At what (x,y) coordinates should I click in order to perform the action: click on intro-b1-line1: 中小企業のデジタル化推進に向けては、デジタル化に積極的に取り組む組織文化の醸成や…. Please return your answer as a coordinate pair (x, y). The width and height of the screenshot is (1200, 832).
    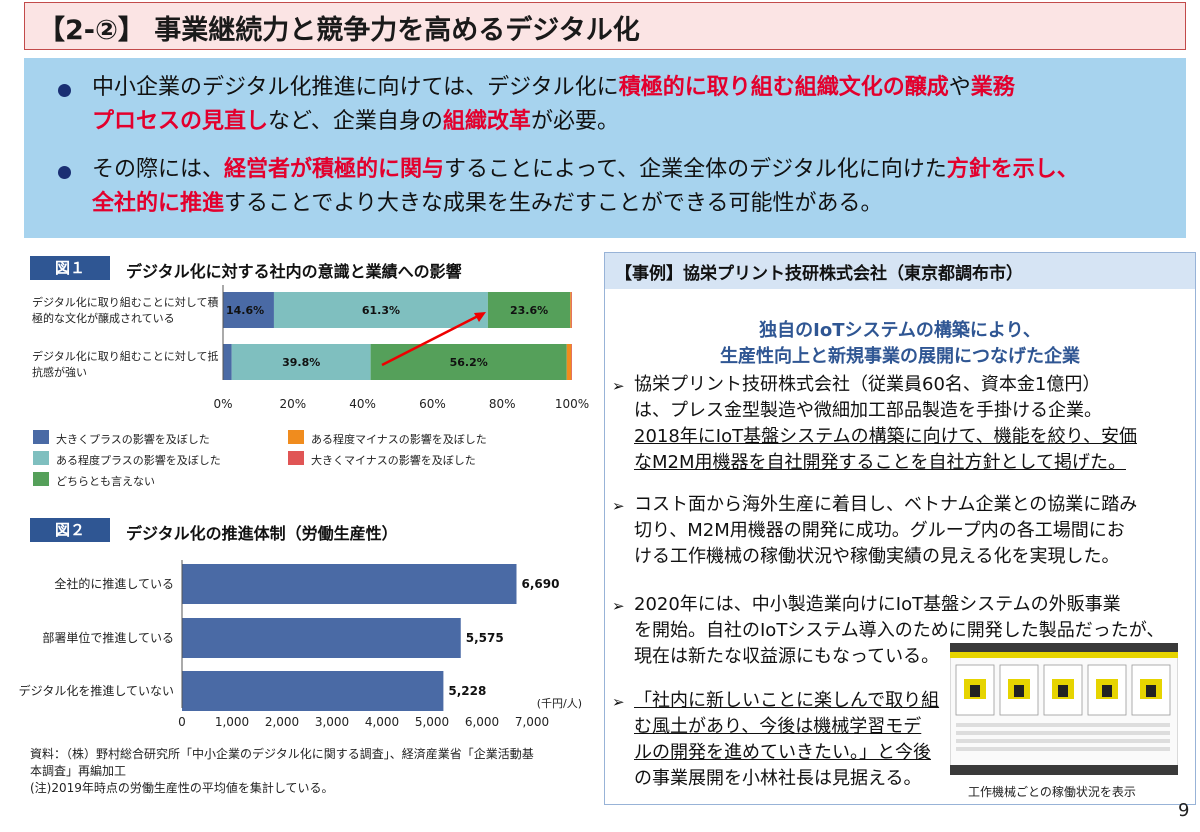
    Looking at the image, I should click on (553, 87).